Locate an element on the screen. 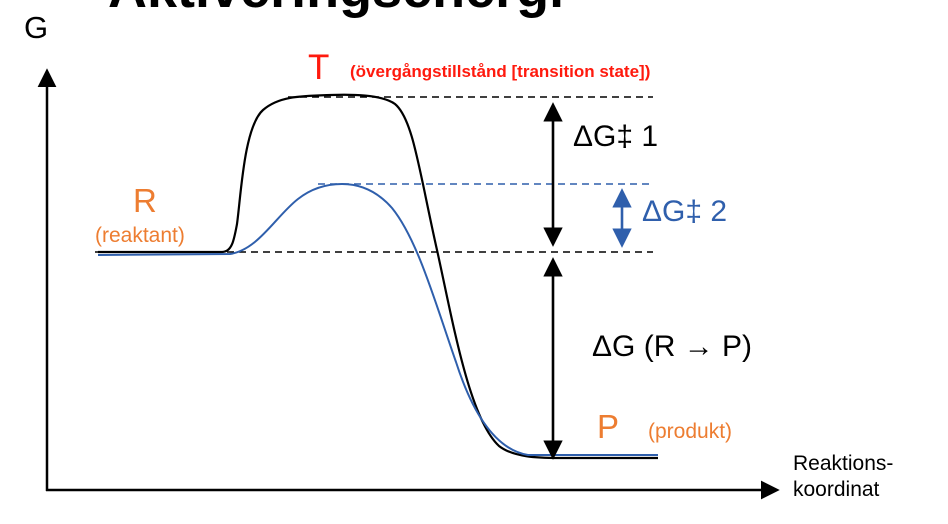 The height and width of the screenshot is (524, 948). reactant-description: (reaktant) is located at coordinates (140, 235).